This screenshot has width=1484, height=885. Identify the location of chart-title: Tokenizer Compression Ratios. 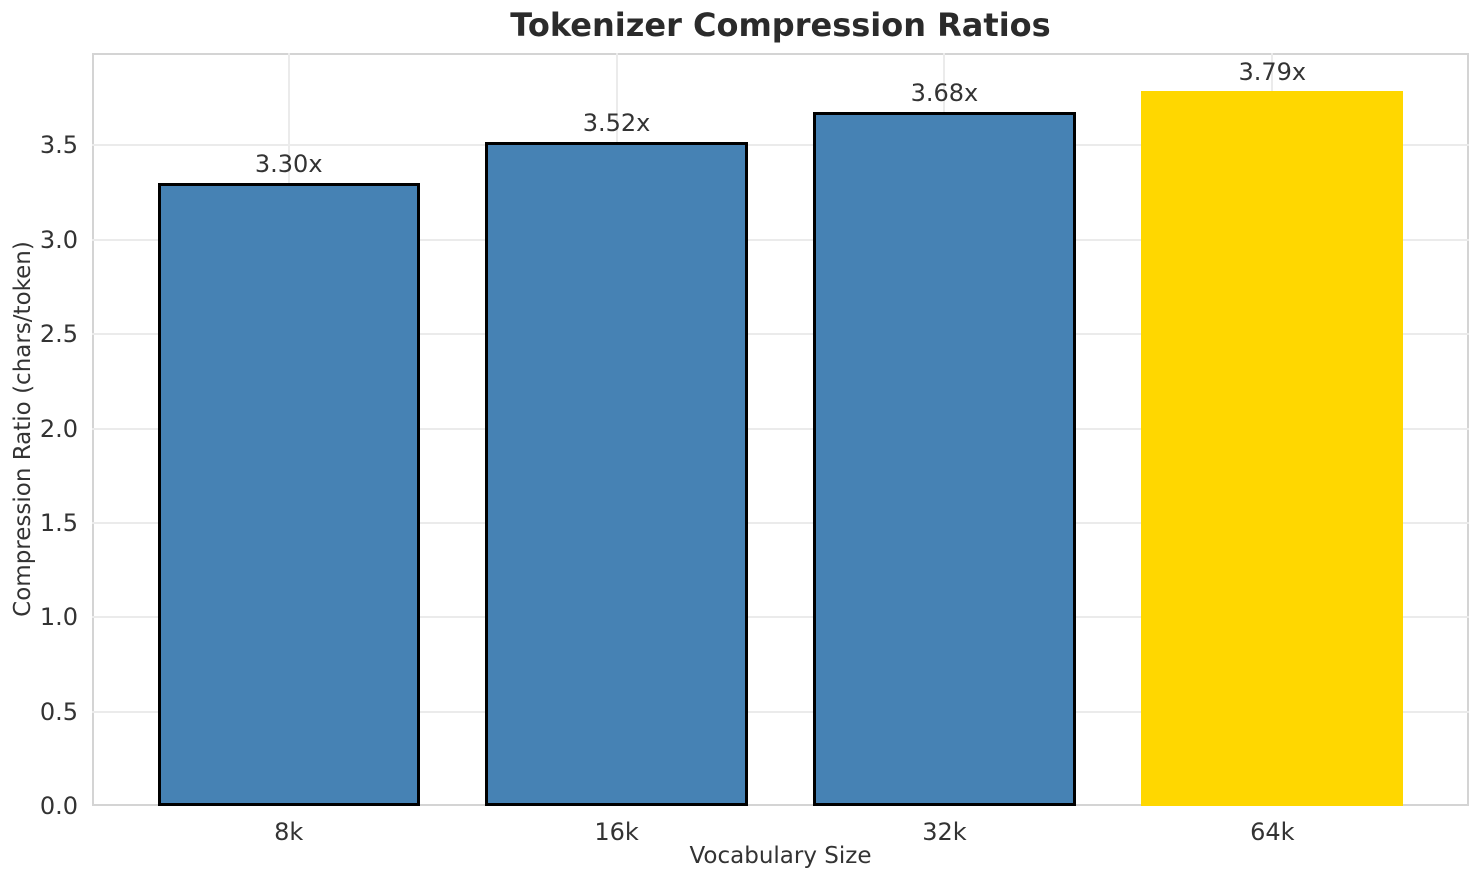
(780, 25).